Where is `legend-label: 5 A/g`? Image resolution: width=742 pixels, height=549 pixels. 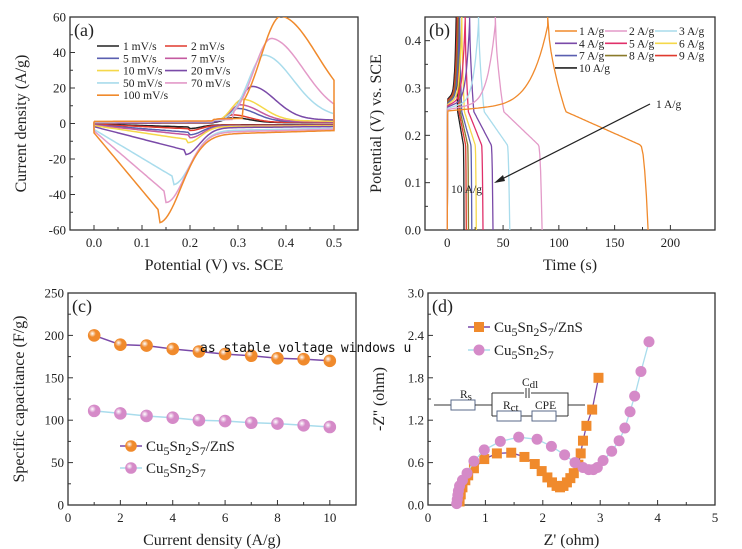 legend-label: 5 A/g is located at coordinates (641, 44).